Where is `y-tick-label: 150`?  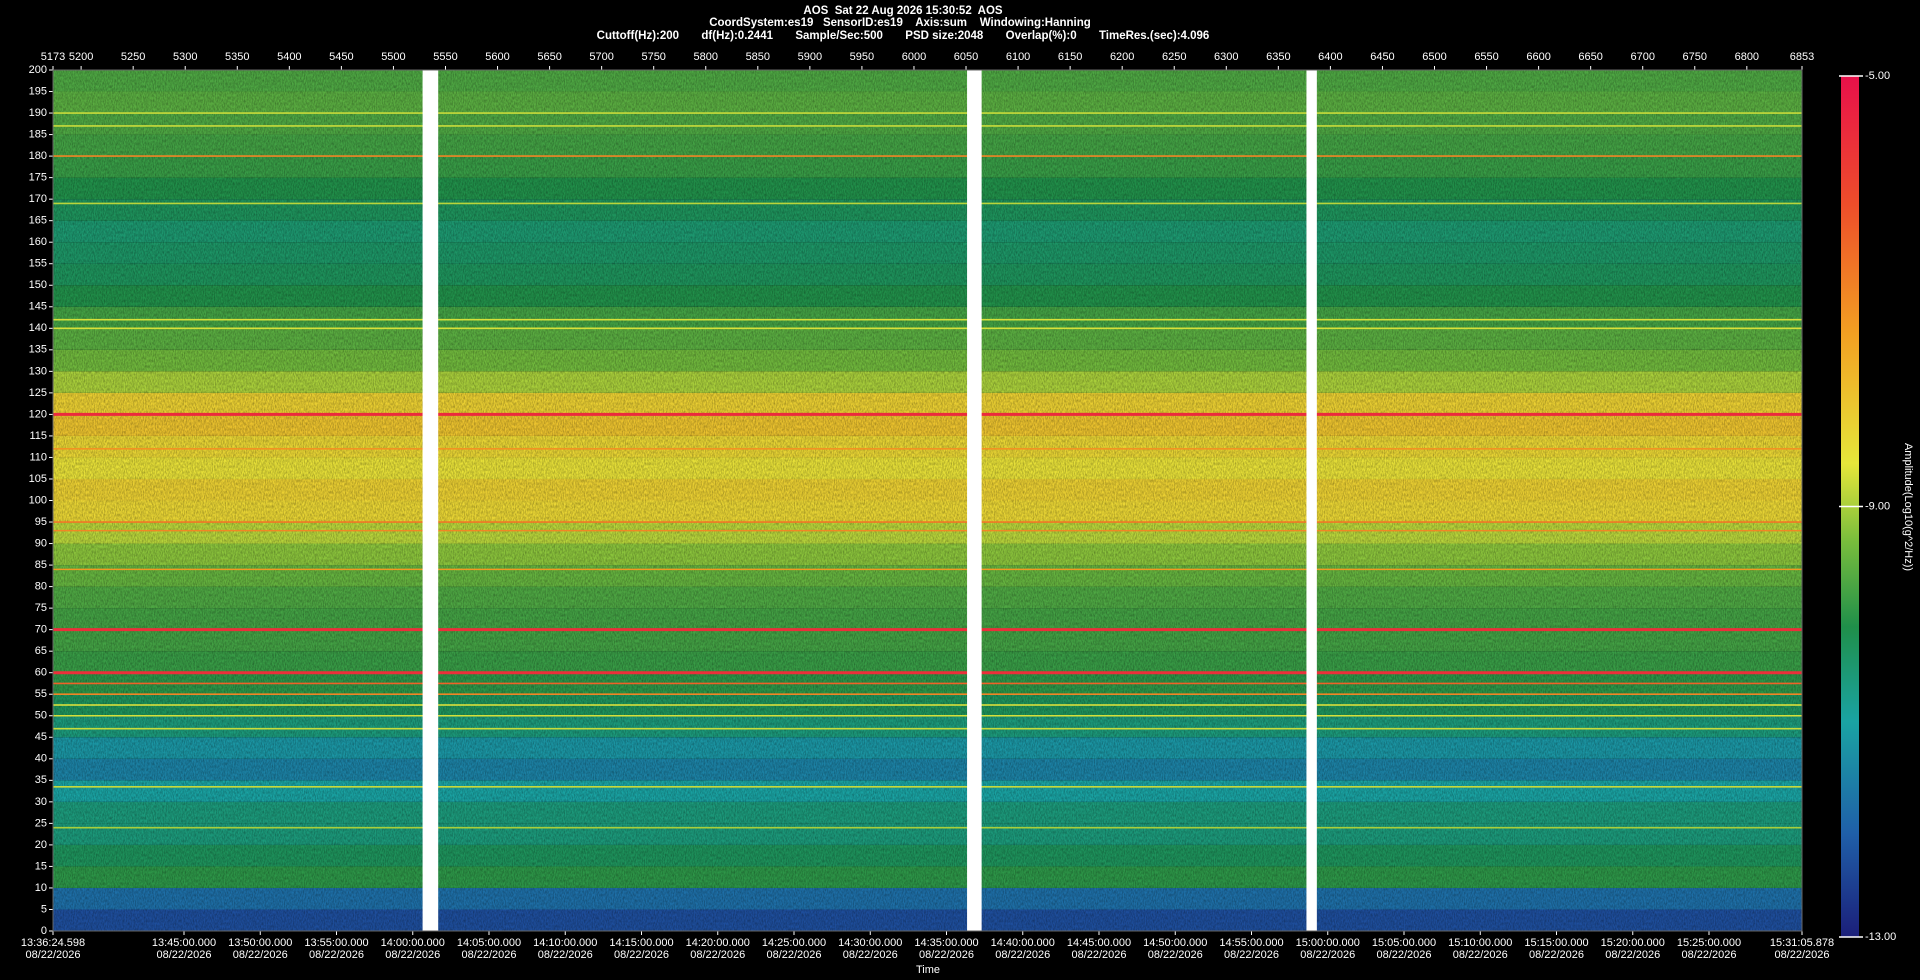 y-tick-label: 150 is located at coordinates (38, 285).